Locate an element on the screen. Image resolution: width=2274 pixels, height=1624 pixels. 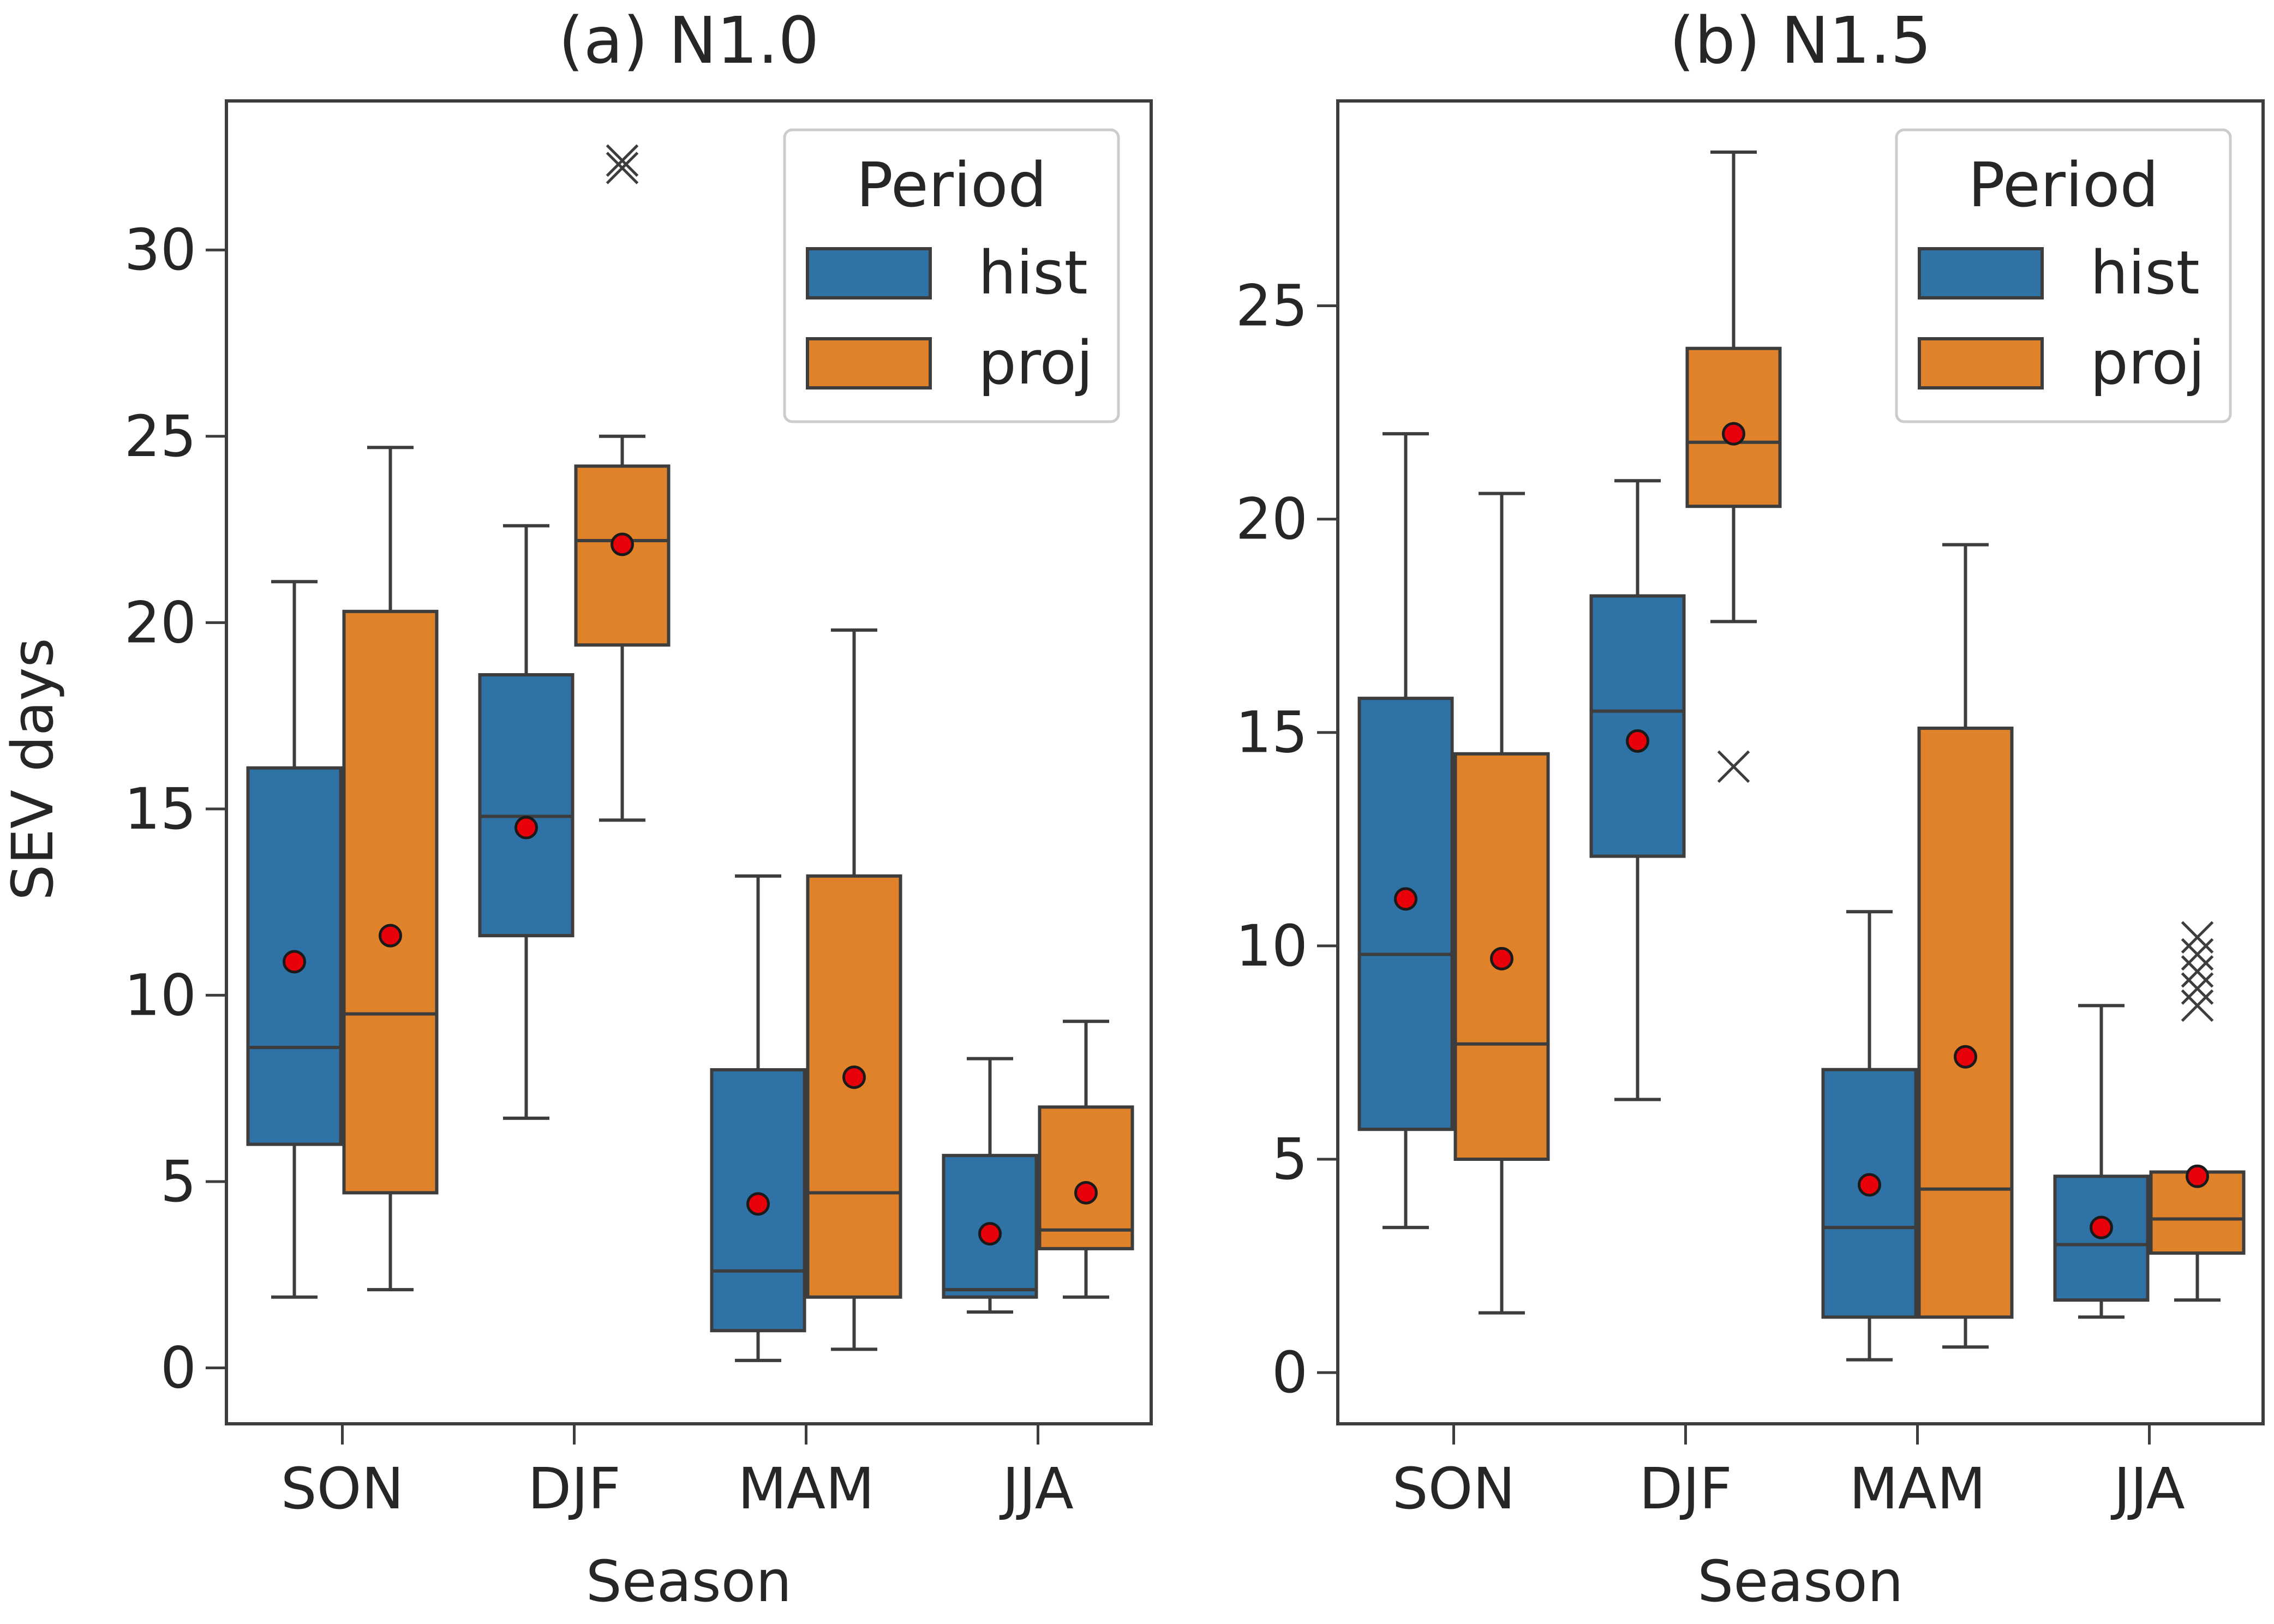
box-hist-jja is located at coordinates (2101, 1238).